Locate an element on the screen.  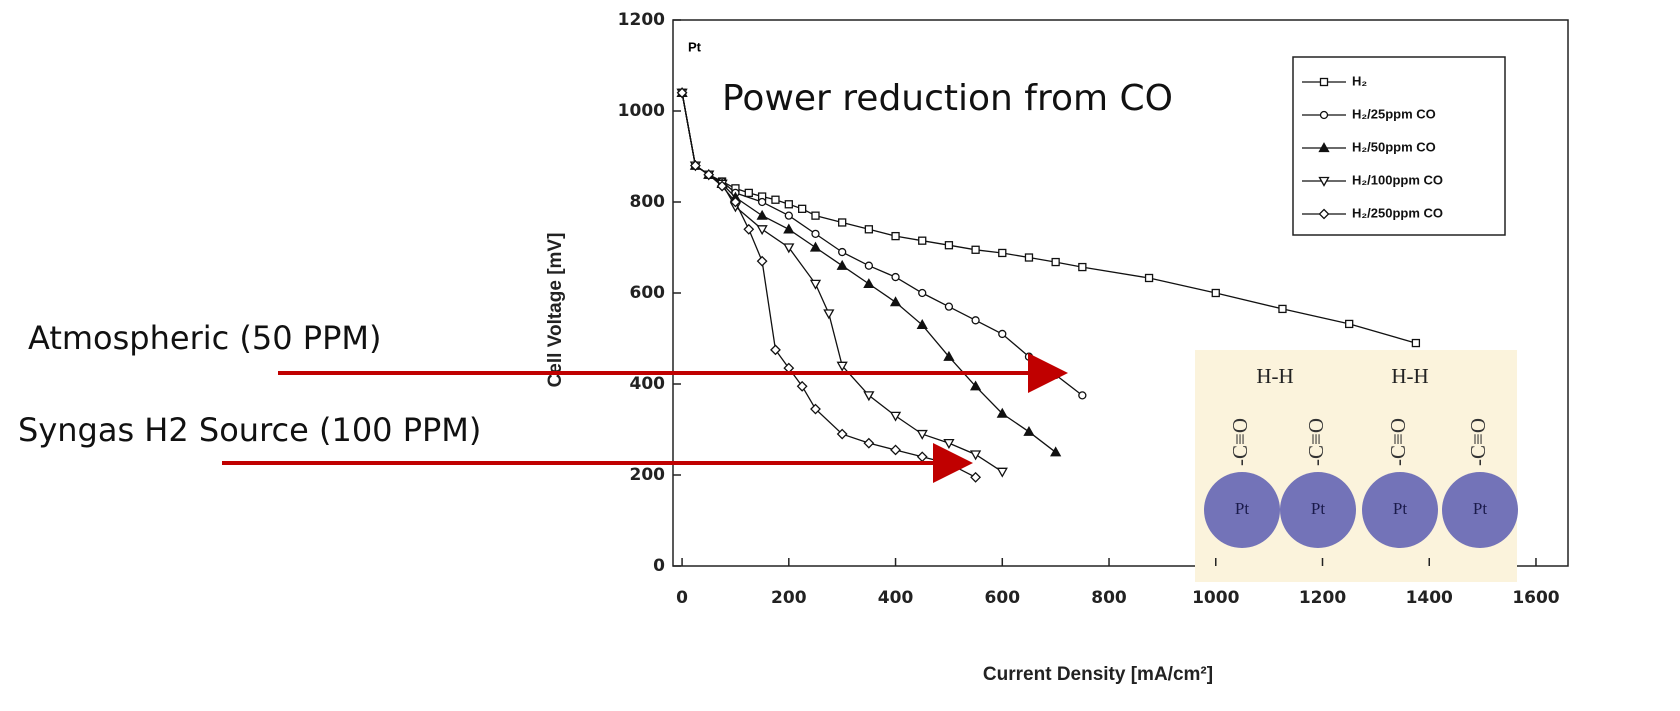
x-tick-label: 1600 is located at coordinates (1535, 598).